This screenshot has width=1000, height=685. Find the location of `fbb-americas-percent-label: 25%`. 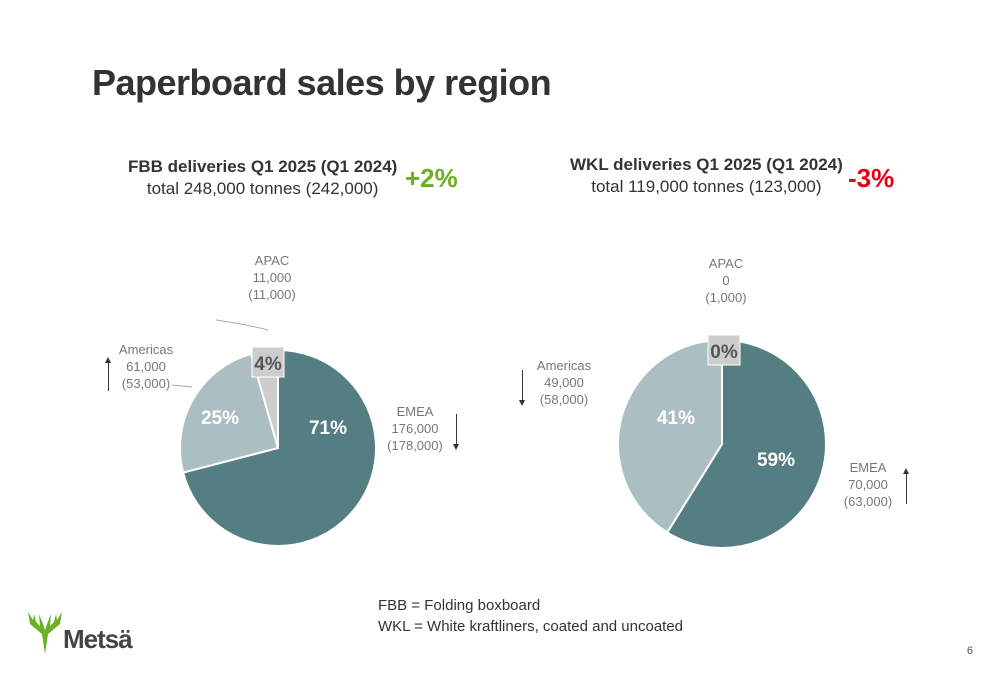

fbb-americas-percent-label: 25% is located at coordinates (220, 418).